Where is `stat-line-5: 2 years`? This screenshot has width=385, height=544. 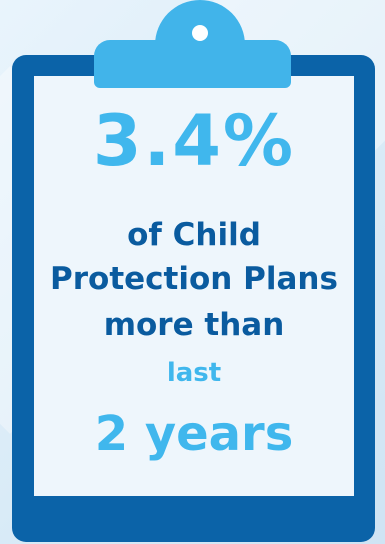
stat-line-5: 2 years is located at coordinates (194, 434).